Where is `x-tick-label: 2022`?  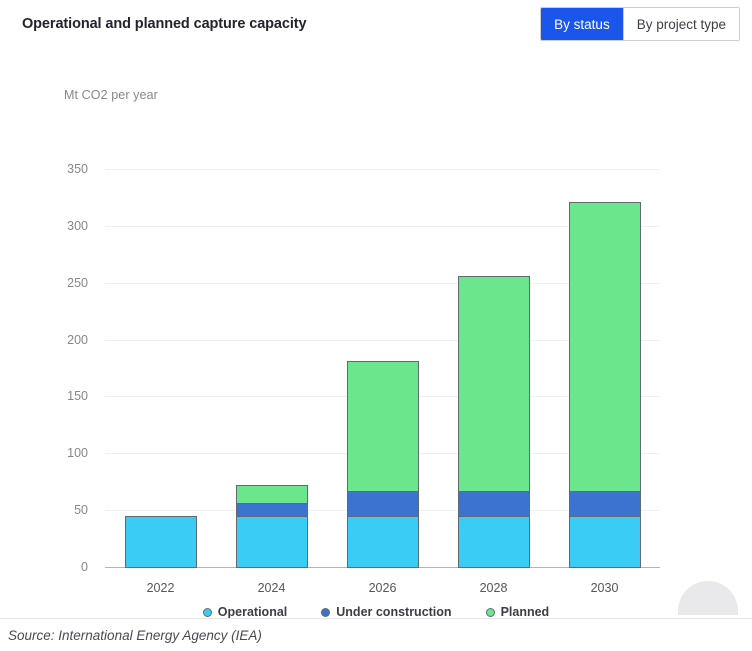 x-tick-label: 2022 is located at coordinates (160, 588).